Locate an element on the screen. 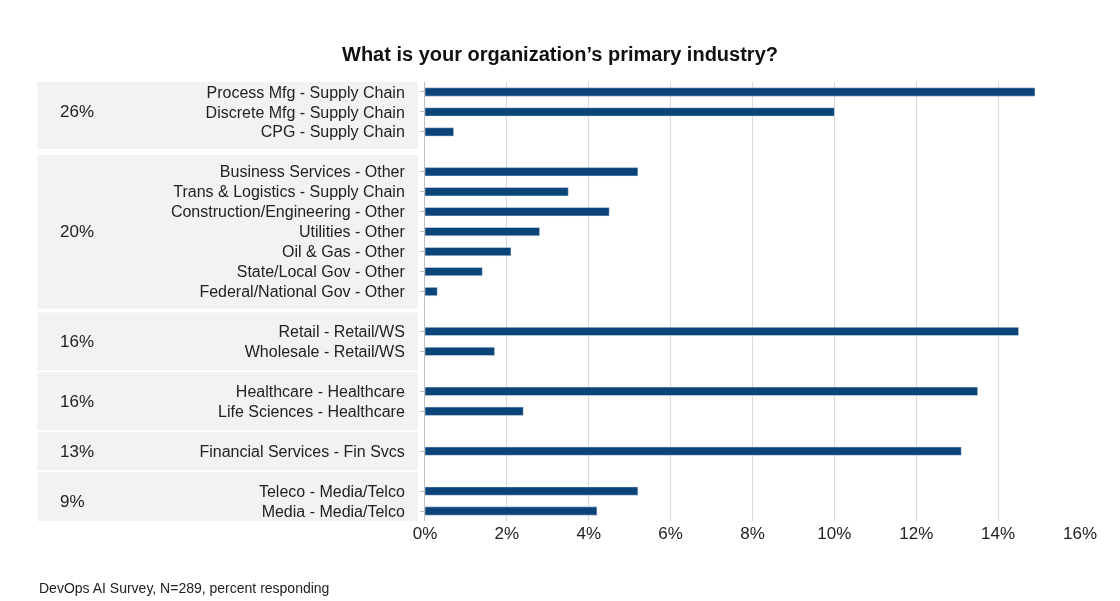 This screenshot has width=1120, height=601. text: 9% is located at coordinates (72, 501).